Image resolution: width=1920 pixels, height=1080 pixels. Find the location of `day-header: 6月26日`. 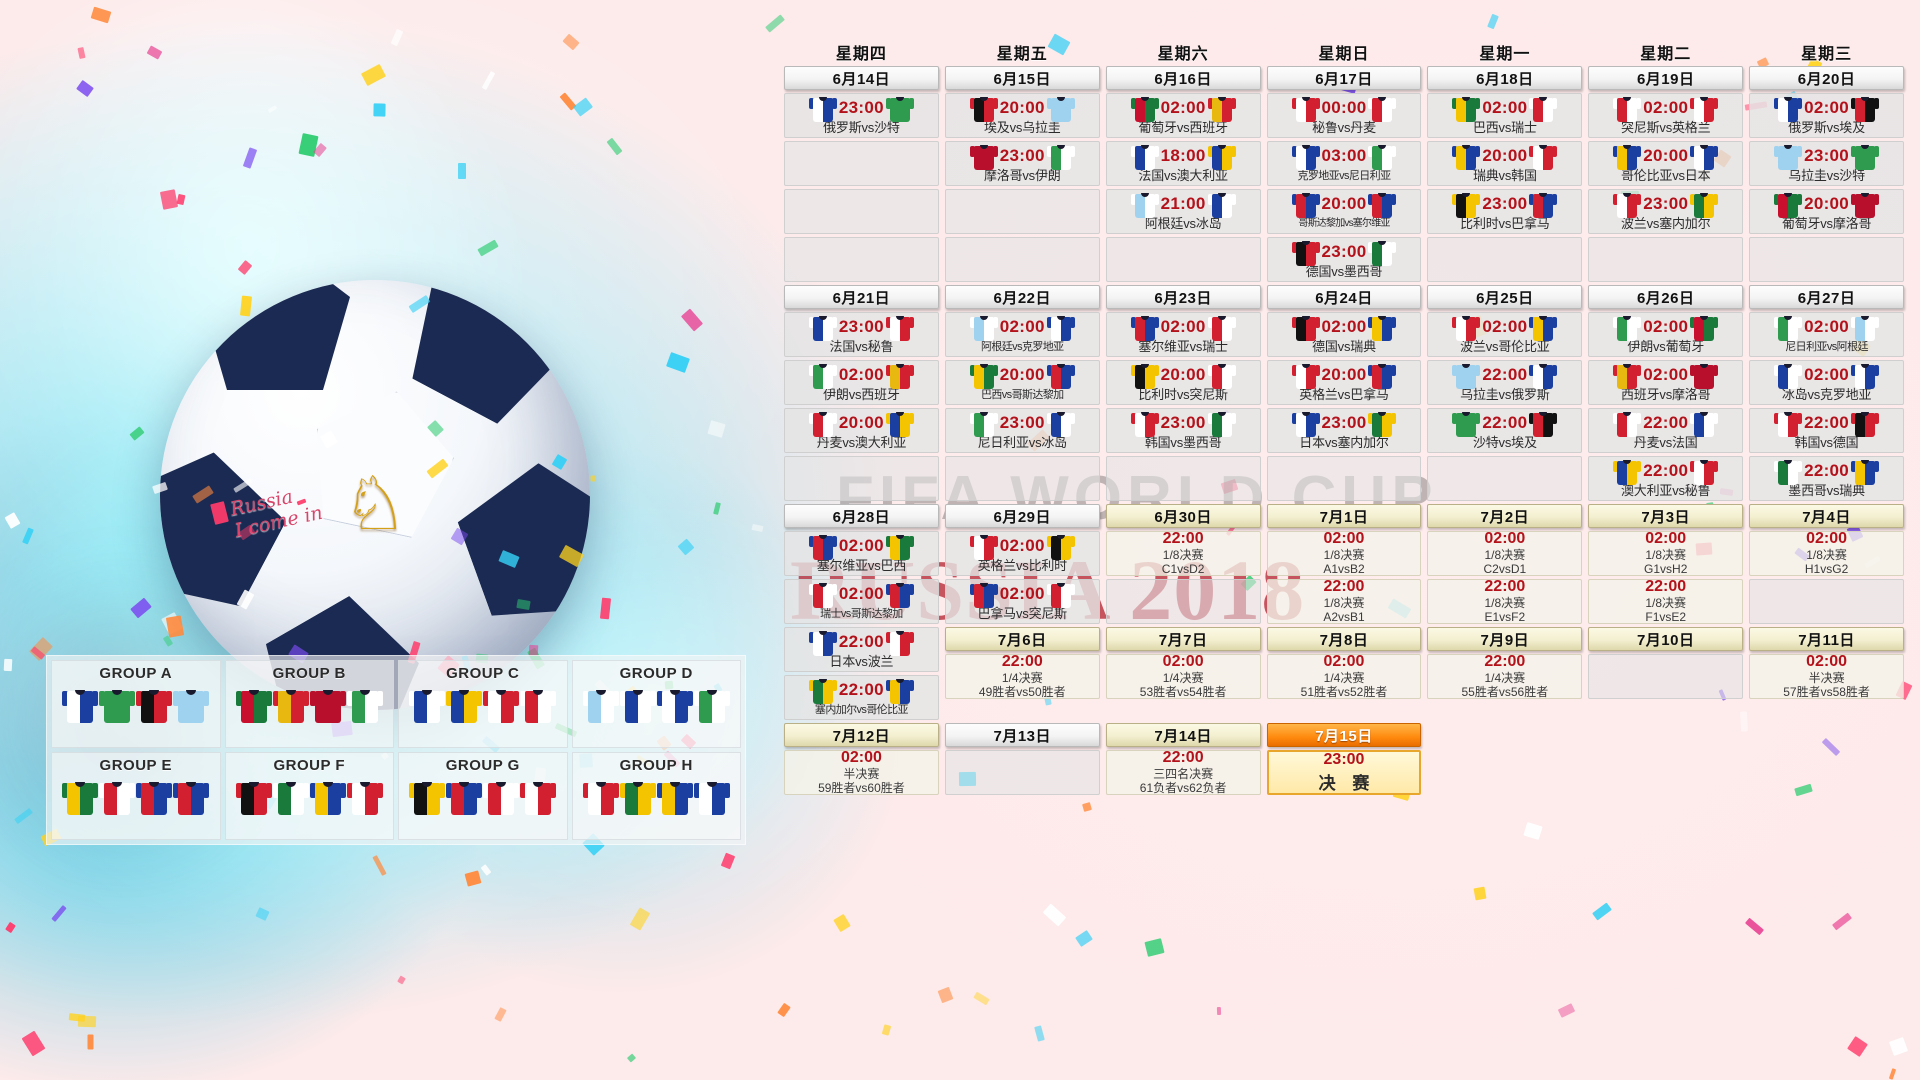

day-header: 6月26日 is located at coordinates (1666, 297).